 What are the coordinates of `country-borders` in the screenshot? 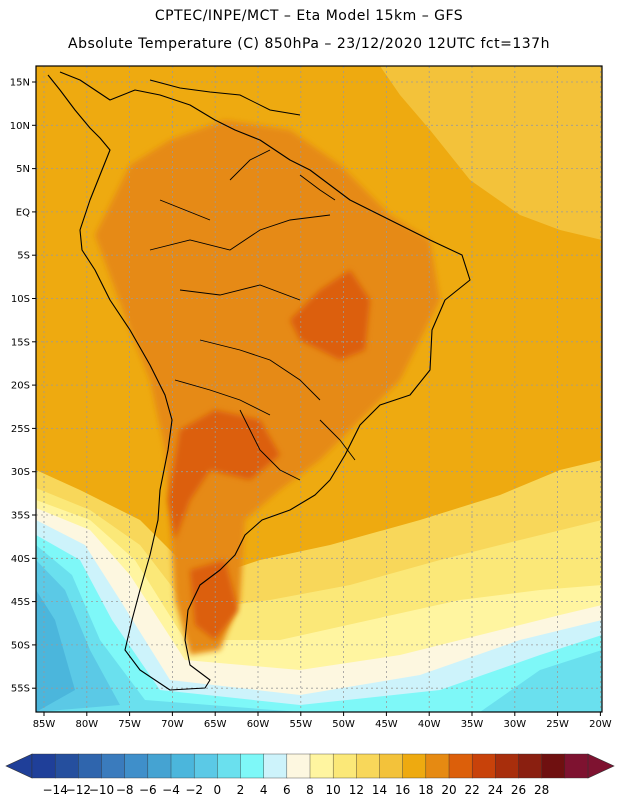 It's located at (252, 315).